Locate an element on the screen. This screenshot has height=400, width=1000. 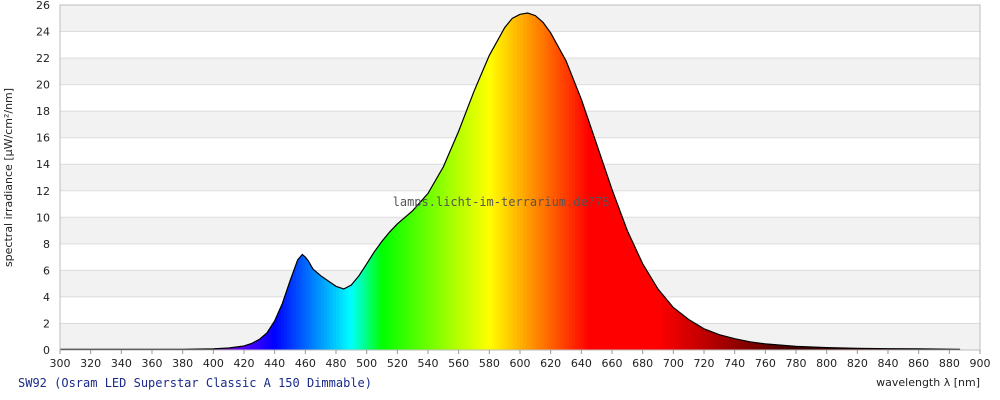
x-tick-label: 860 is located at coordinates (918, 363).